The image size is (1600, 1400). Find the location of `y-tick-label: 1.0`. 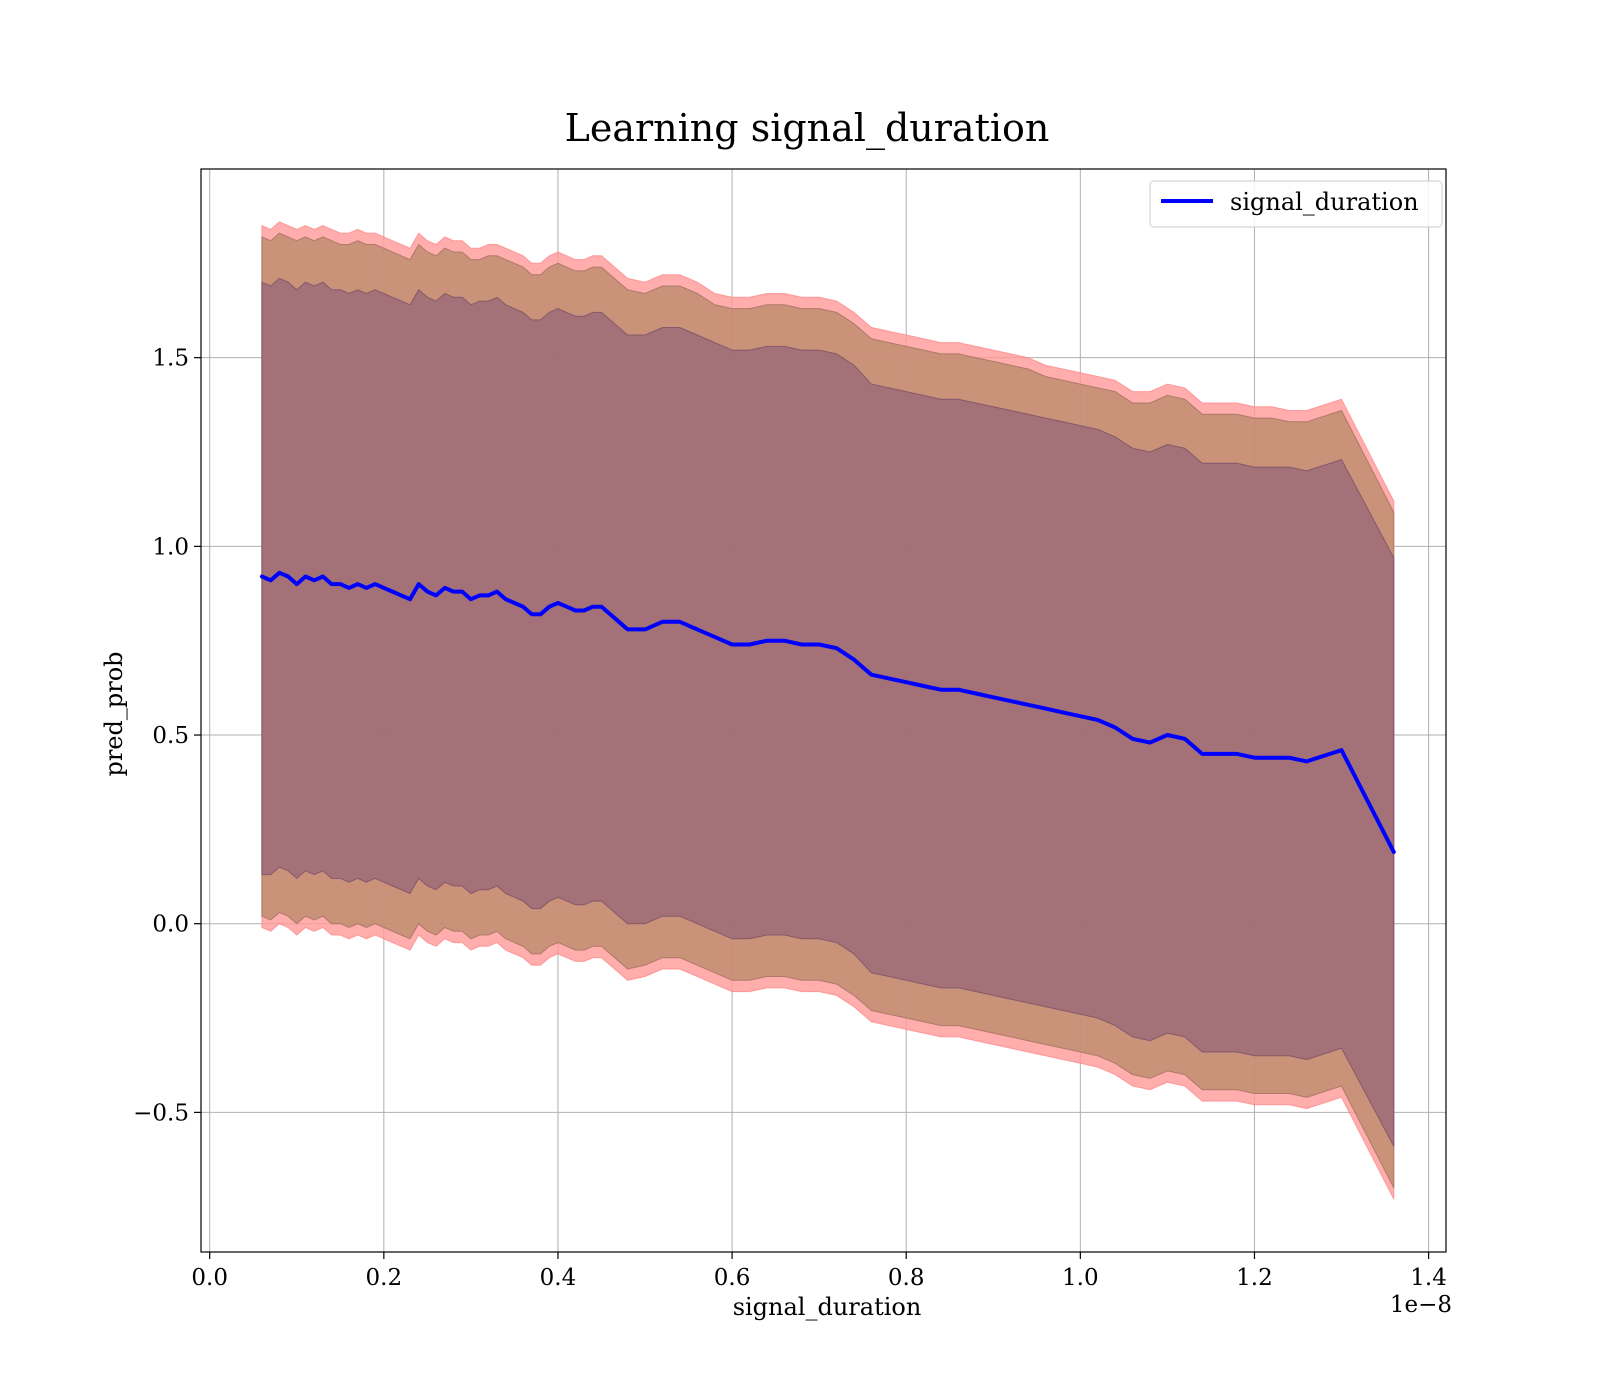

y-tick-label: 1.0 is located at coordinates (170, 547).